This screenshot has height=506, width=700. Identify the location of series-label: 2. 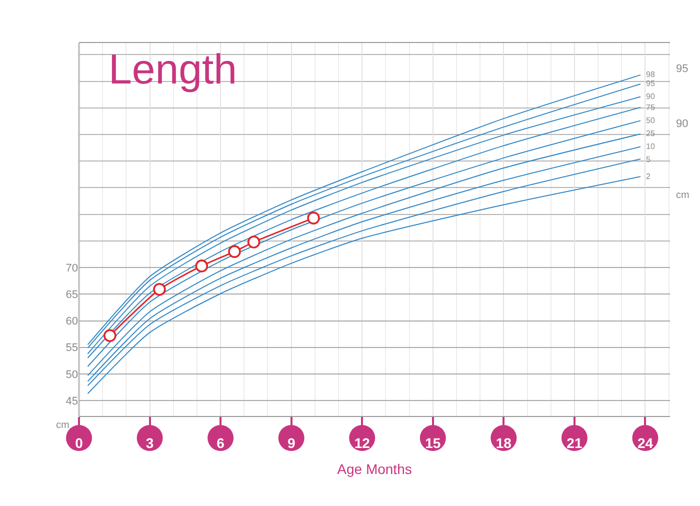
(648, 176).